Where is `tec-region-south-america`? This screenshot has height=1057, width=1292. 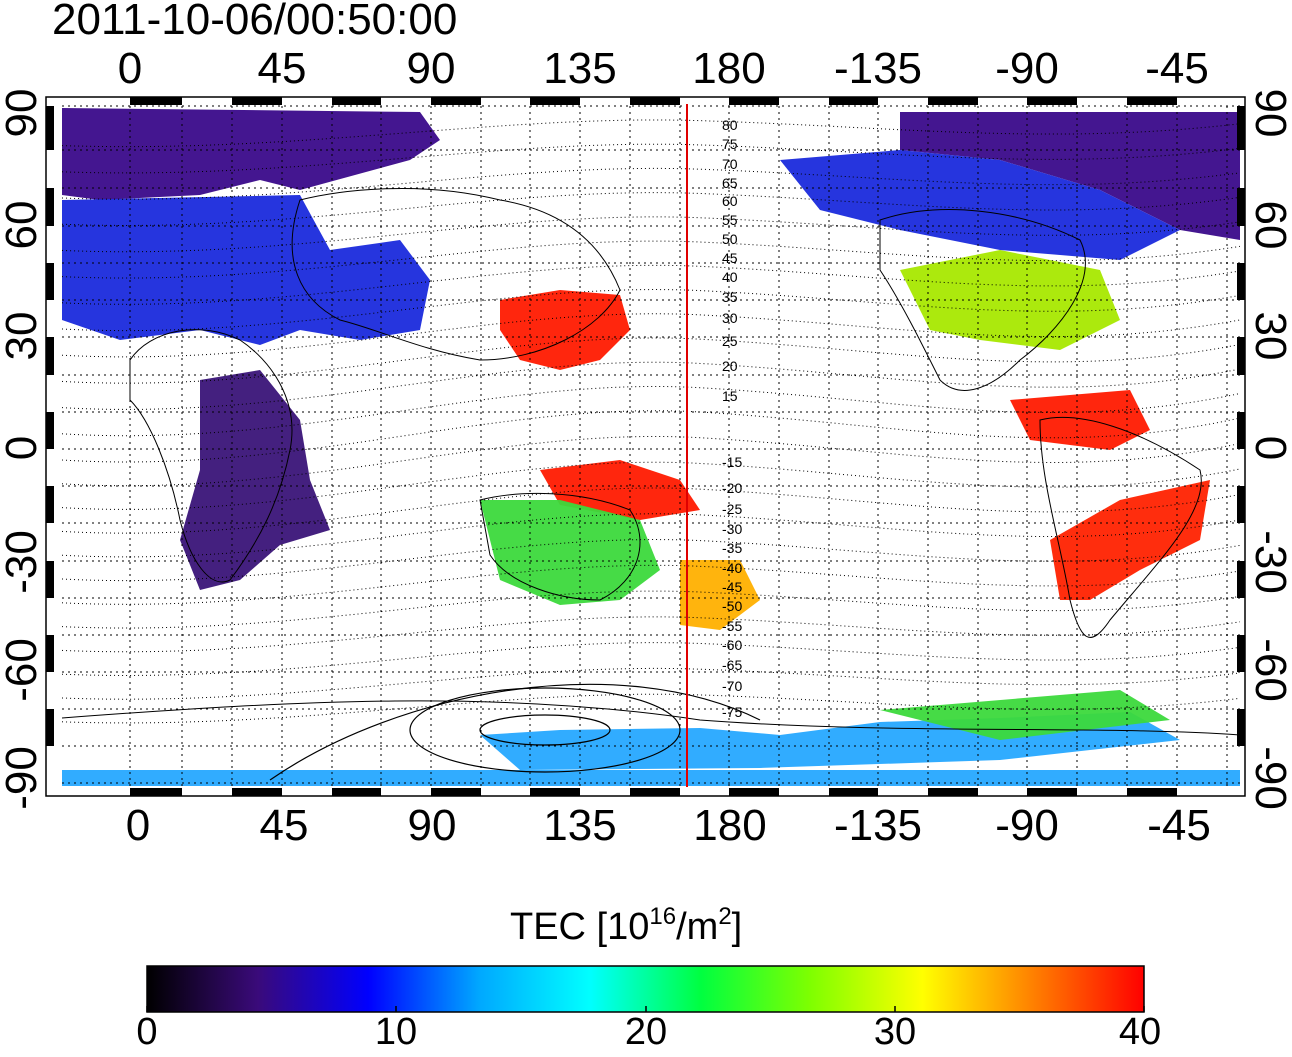
tec-region-south-america is located at coordinates (1130, 540).